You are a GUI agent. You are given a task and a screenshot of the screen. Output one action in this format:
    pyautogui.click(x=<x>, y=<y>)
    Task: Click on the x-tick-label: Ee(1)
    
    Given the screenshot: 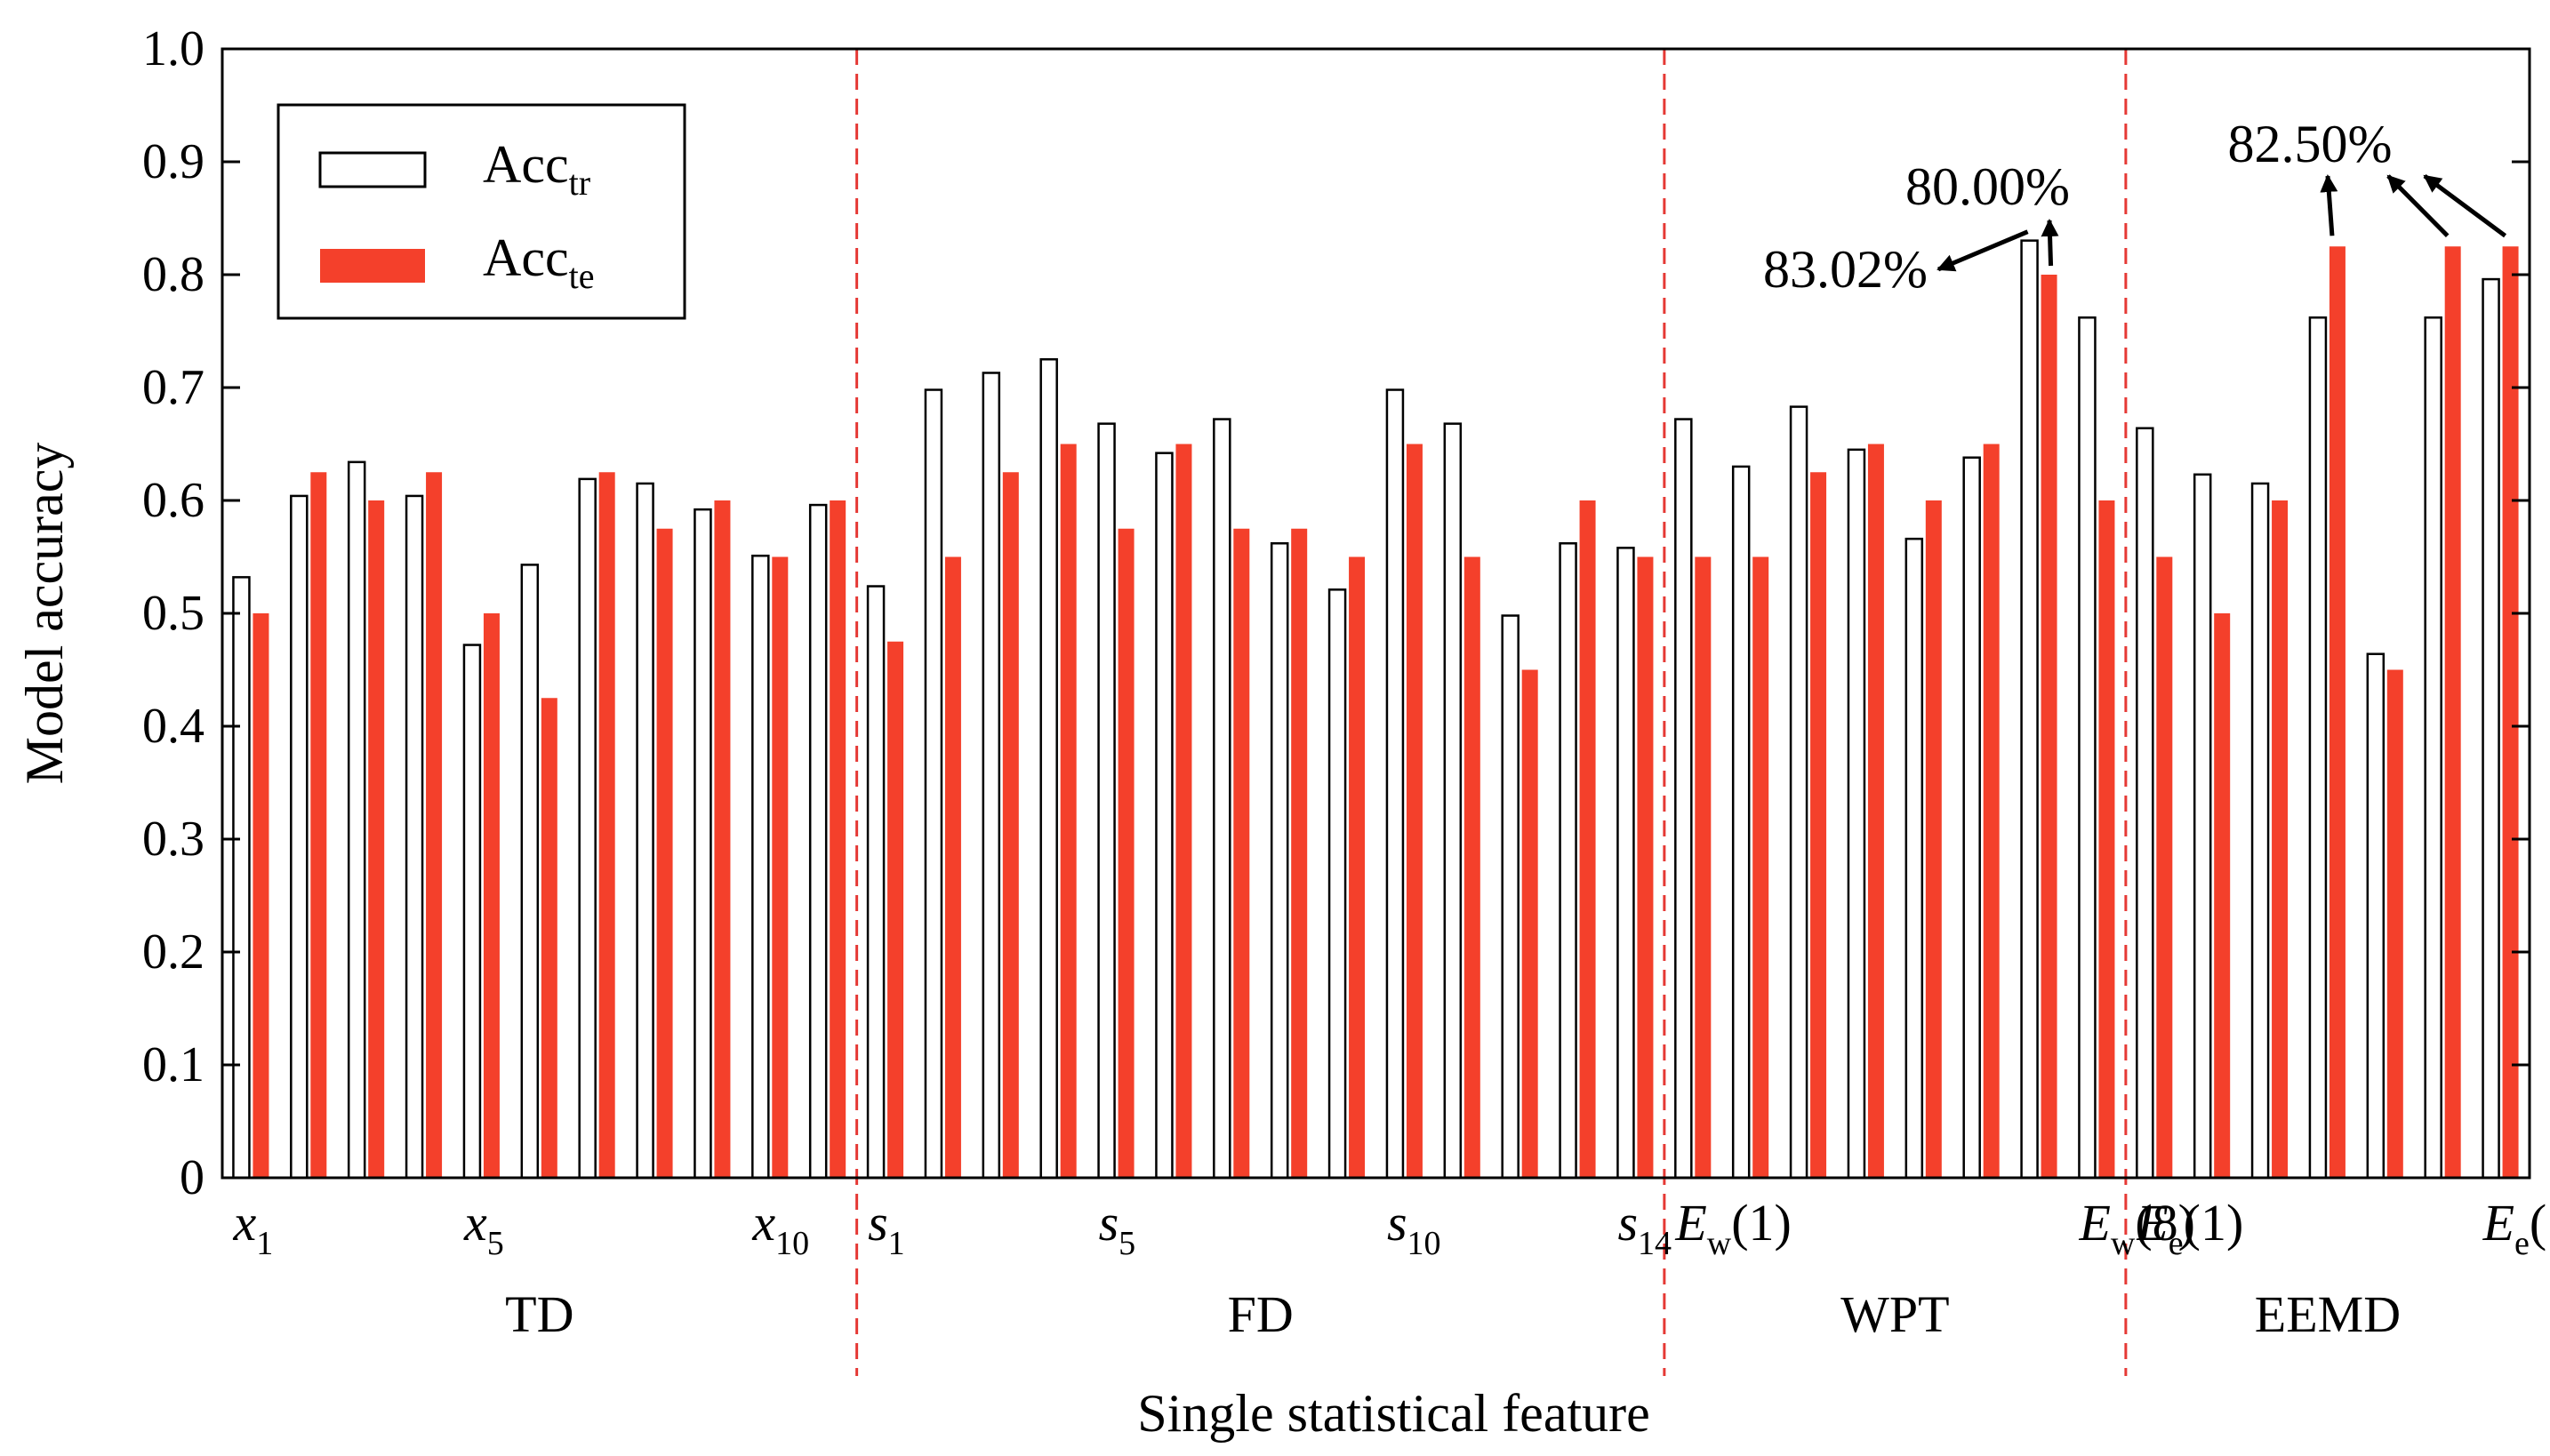 What is the action you would take?
    pyautogui.click(x=2189, y=1228)
    